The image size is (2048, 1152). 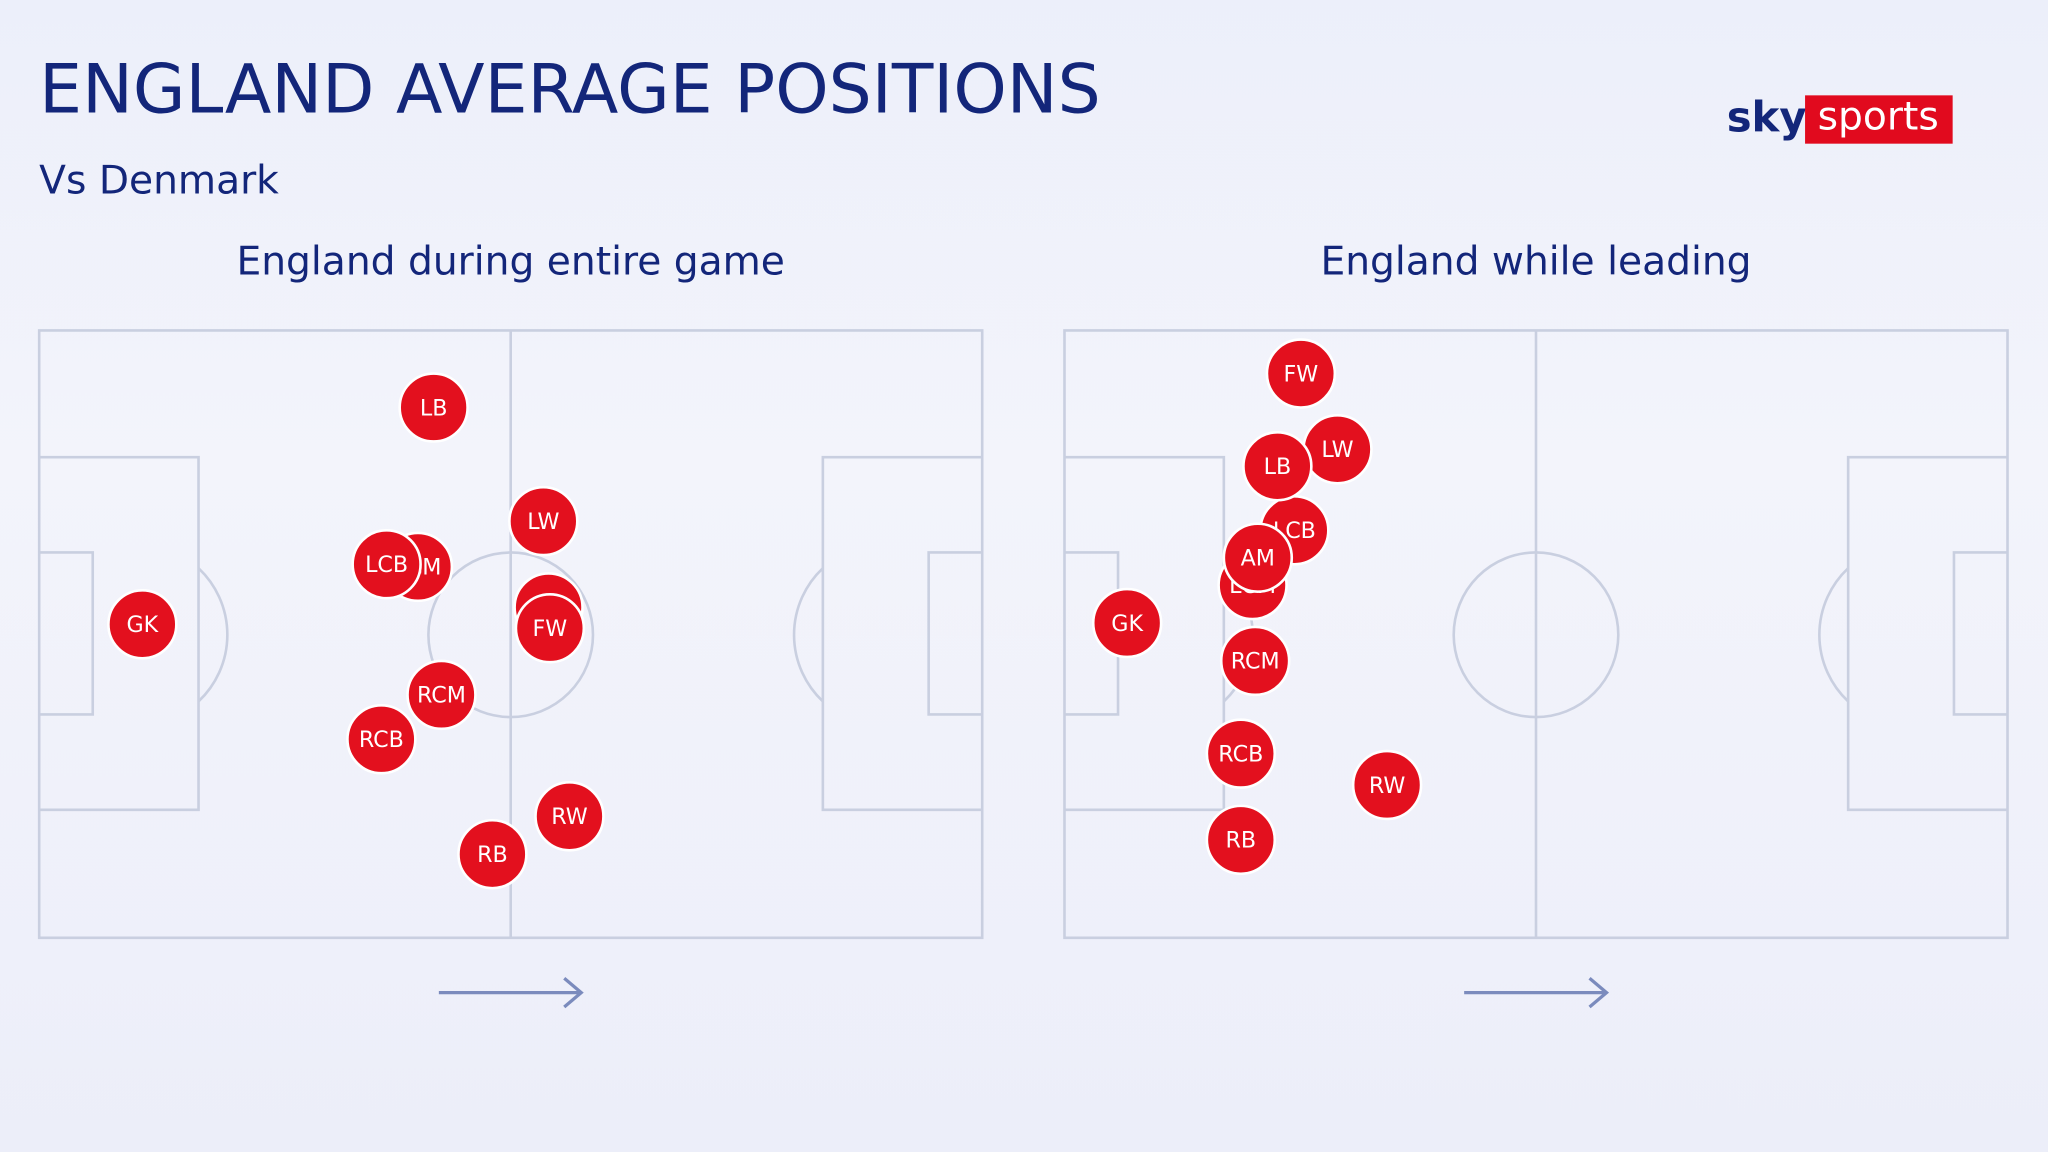 I want to click on logo-box, so click(x=1879, y=119).